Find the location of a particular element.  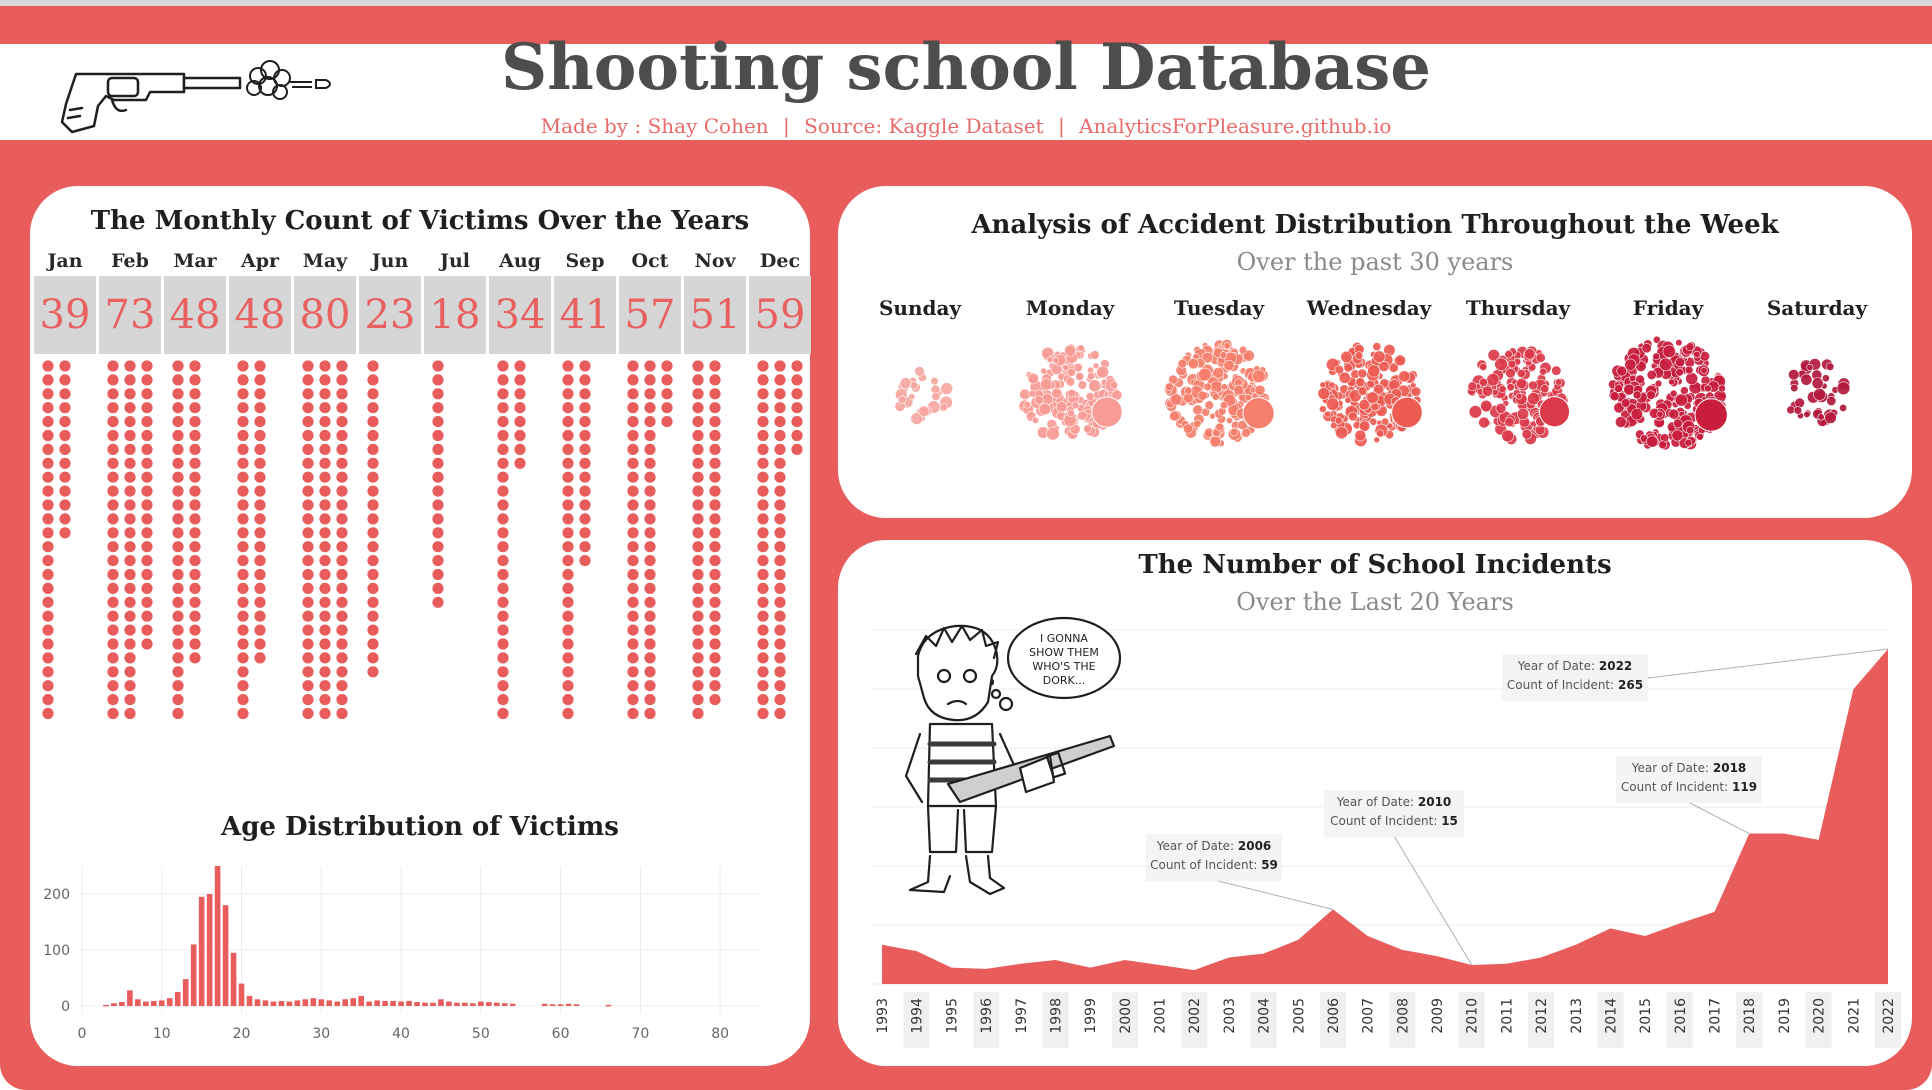

month-label: Aug is located at coordinates (520, 261).